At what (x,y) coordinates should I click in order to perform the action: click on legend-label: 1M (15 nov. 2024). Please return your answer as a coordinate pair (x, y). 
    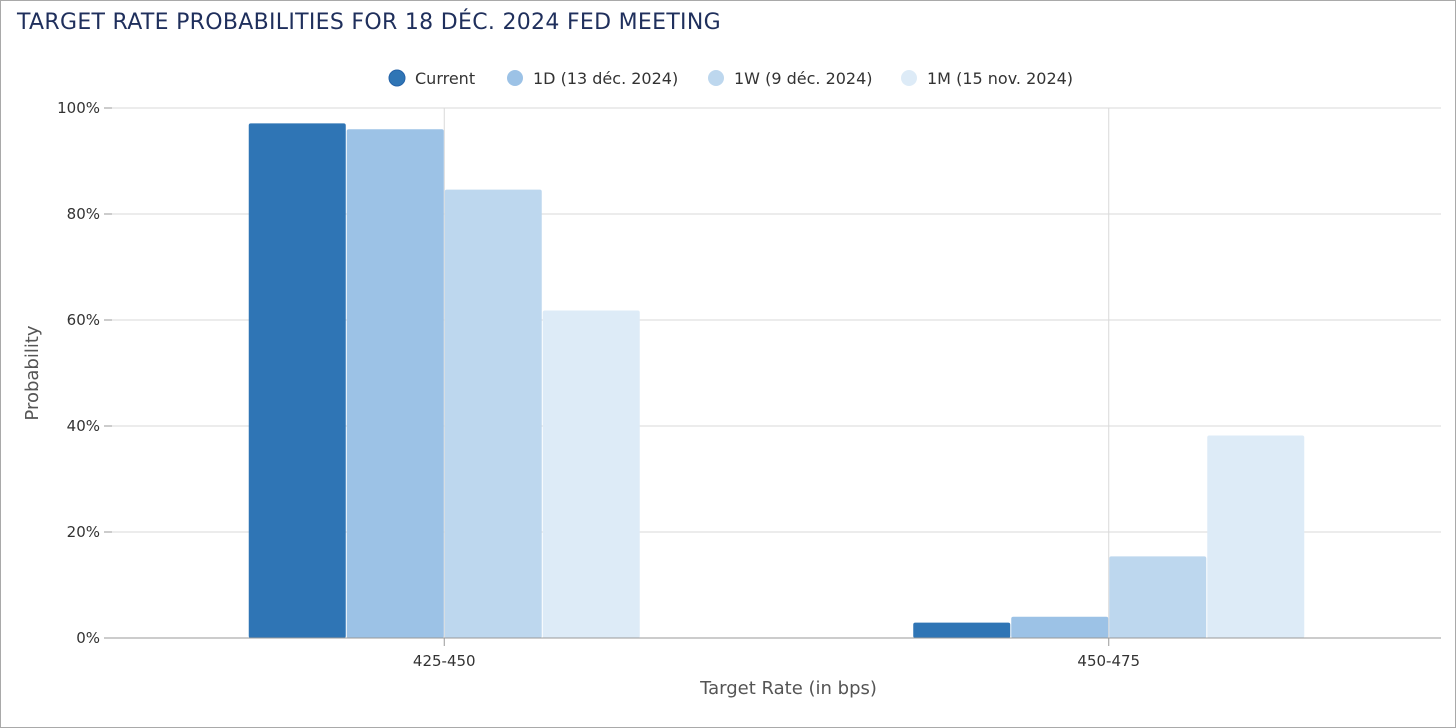
    Looking at the image, I should click on (1000, 78).